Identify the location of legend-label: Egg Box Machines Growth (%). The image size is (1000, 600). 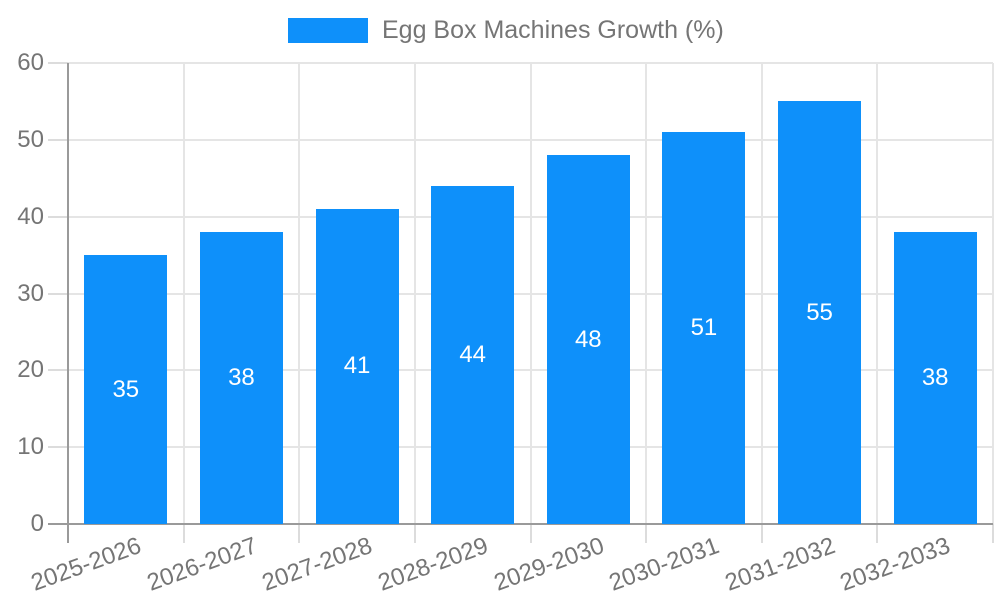
(553, 30).